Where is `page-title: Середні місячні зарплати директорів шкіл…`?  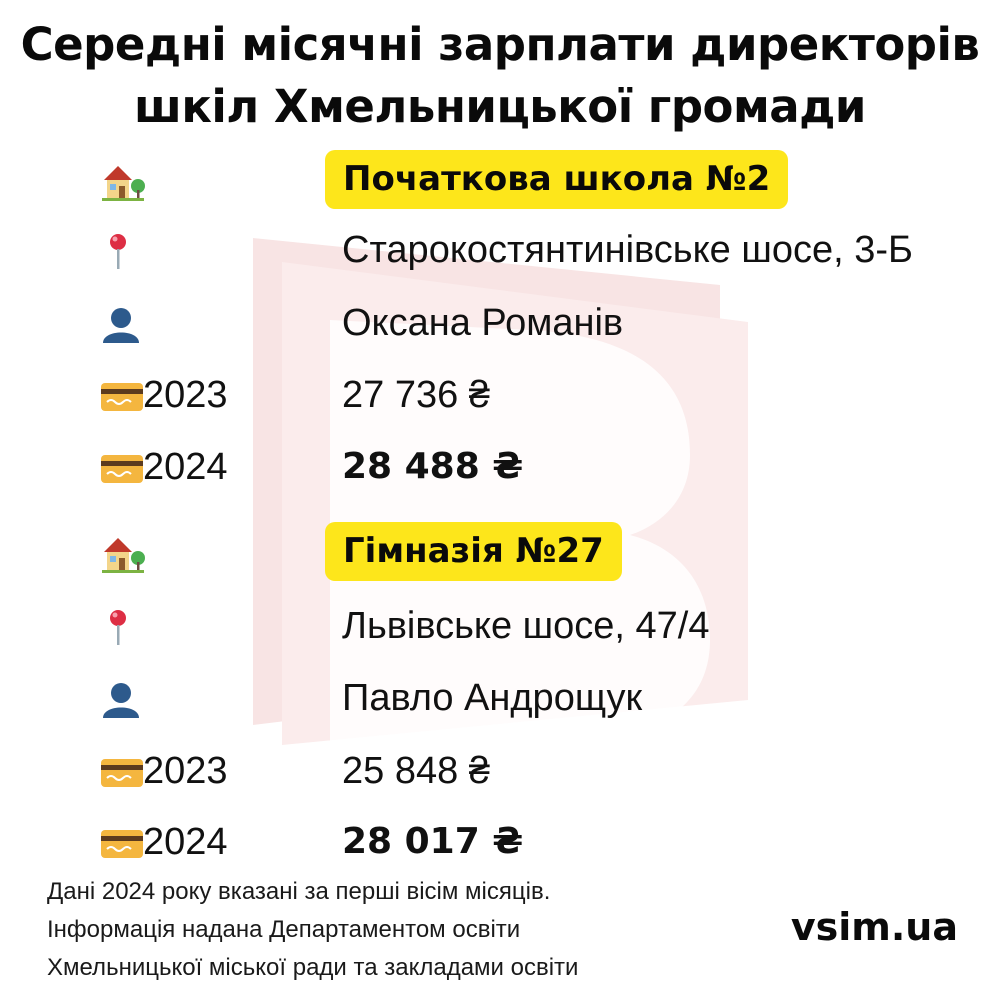
page-title: Середні місячні зарплати директорів шкіл… is located at coordinates (500, 76).